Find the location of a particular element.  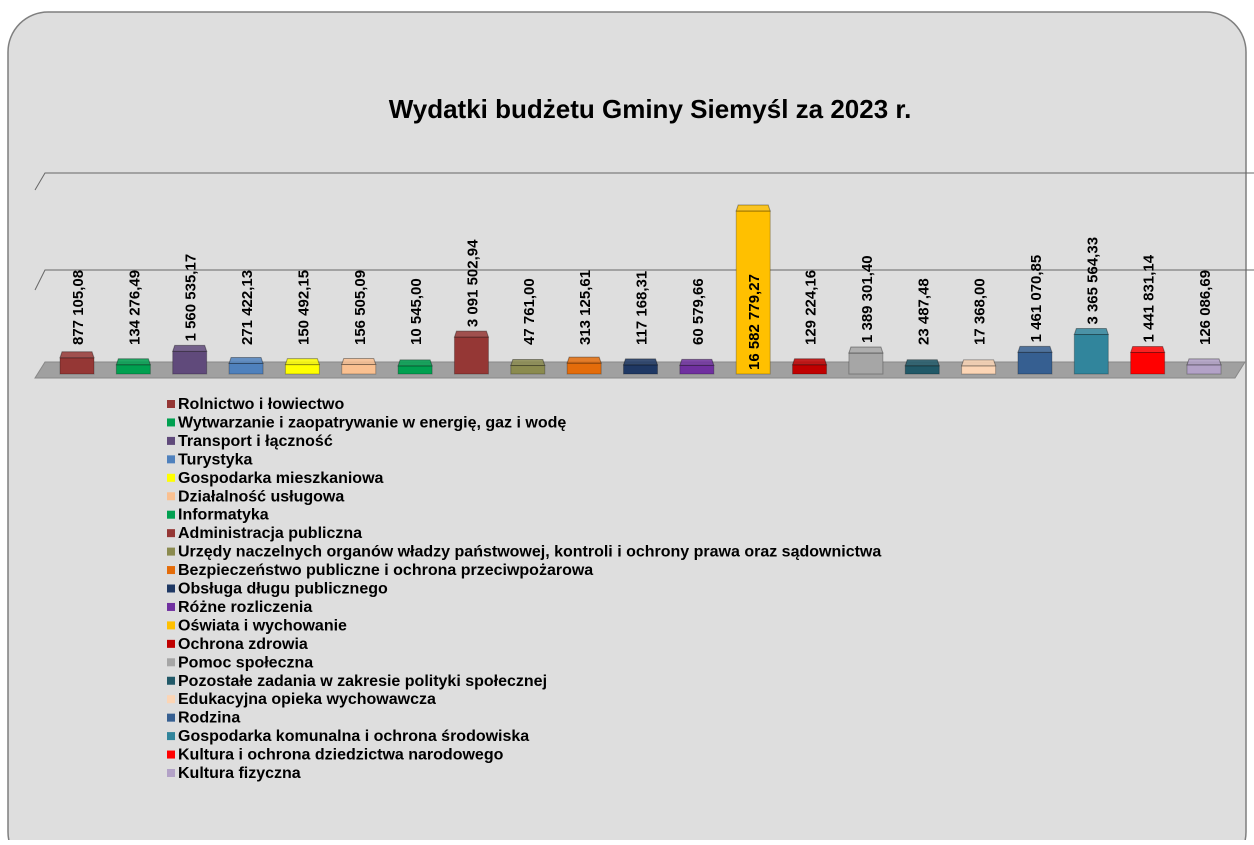

data-label: 877 105,08 is located at coordinates (78, 307).